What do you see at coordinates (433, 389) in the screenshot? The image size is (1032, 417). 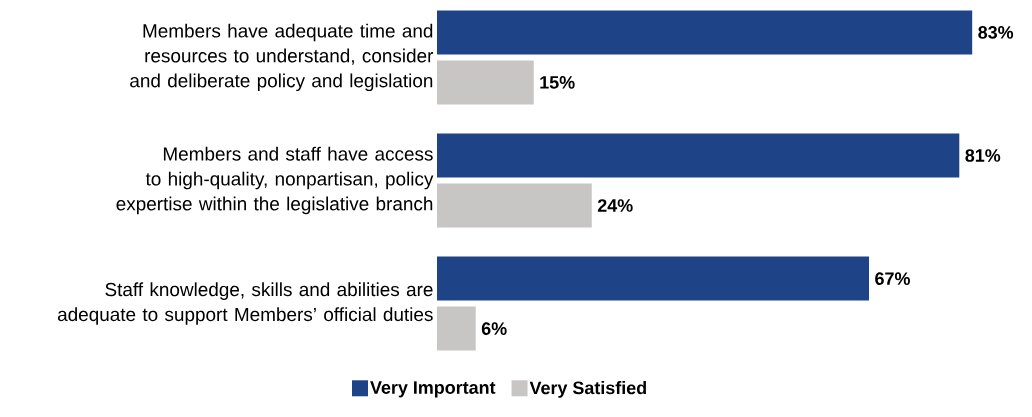 I see `legend-label: Very Important` at bounding box center [433, 389].